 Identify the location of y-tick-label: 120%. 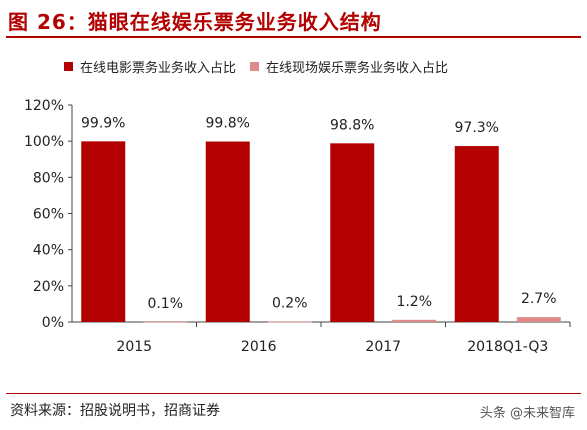
(44, 106).